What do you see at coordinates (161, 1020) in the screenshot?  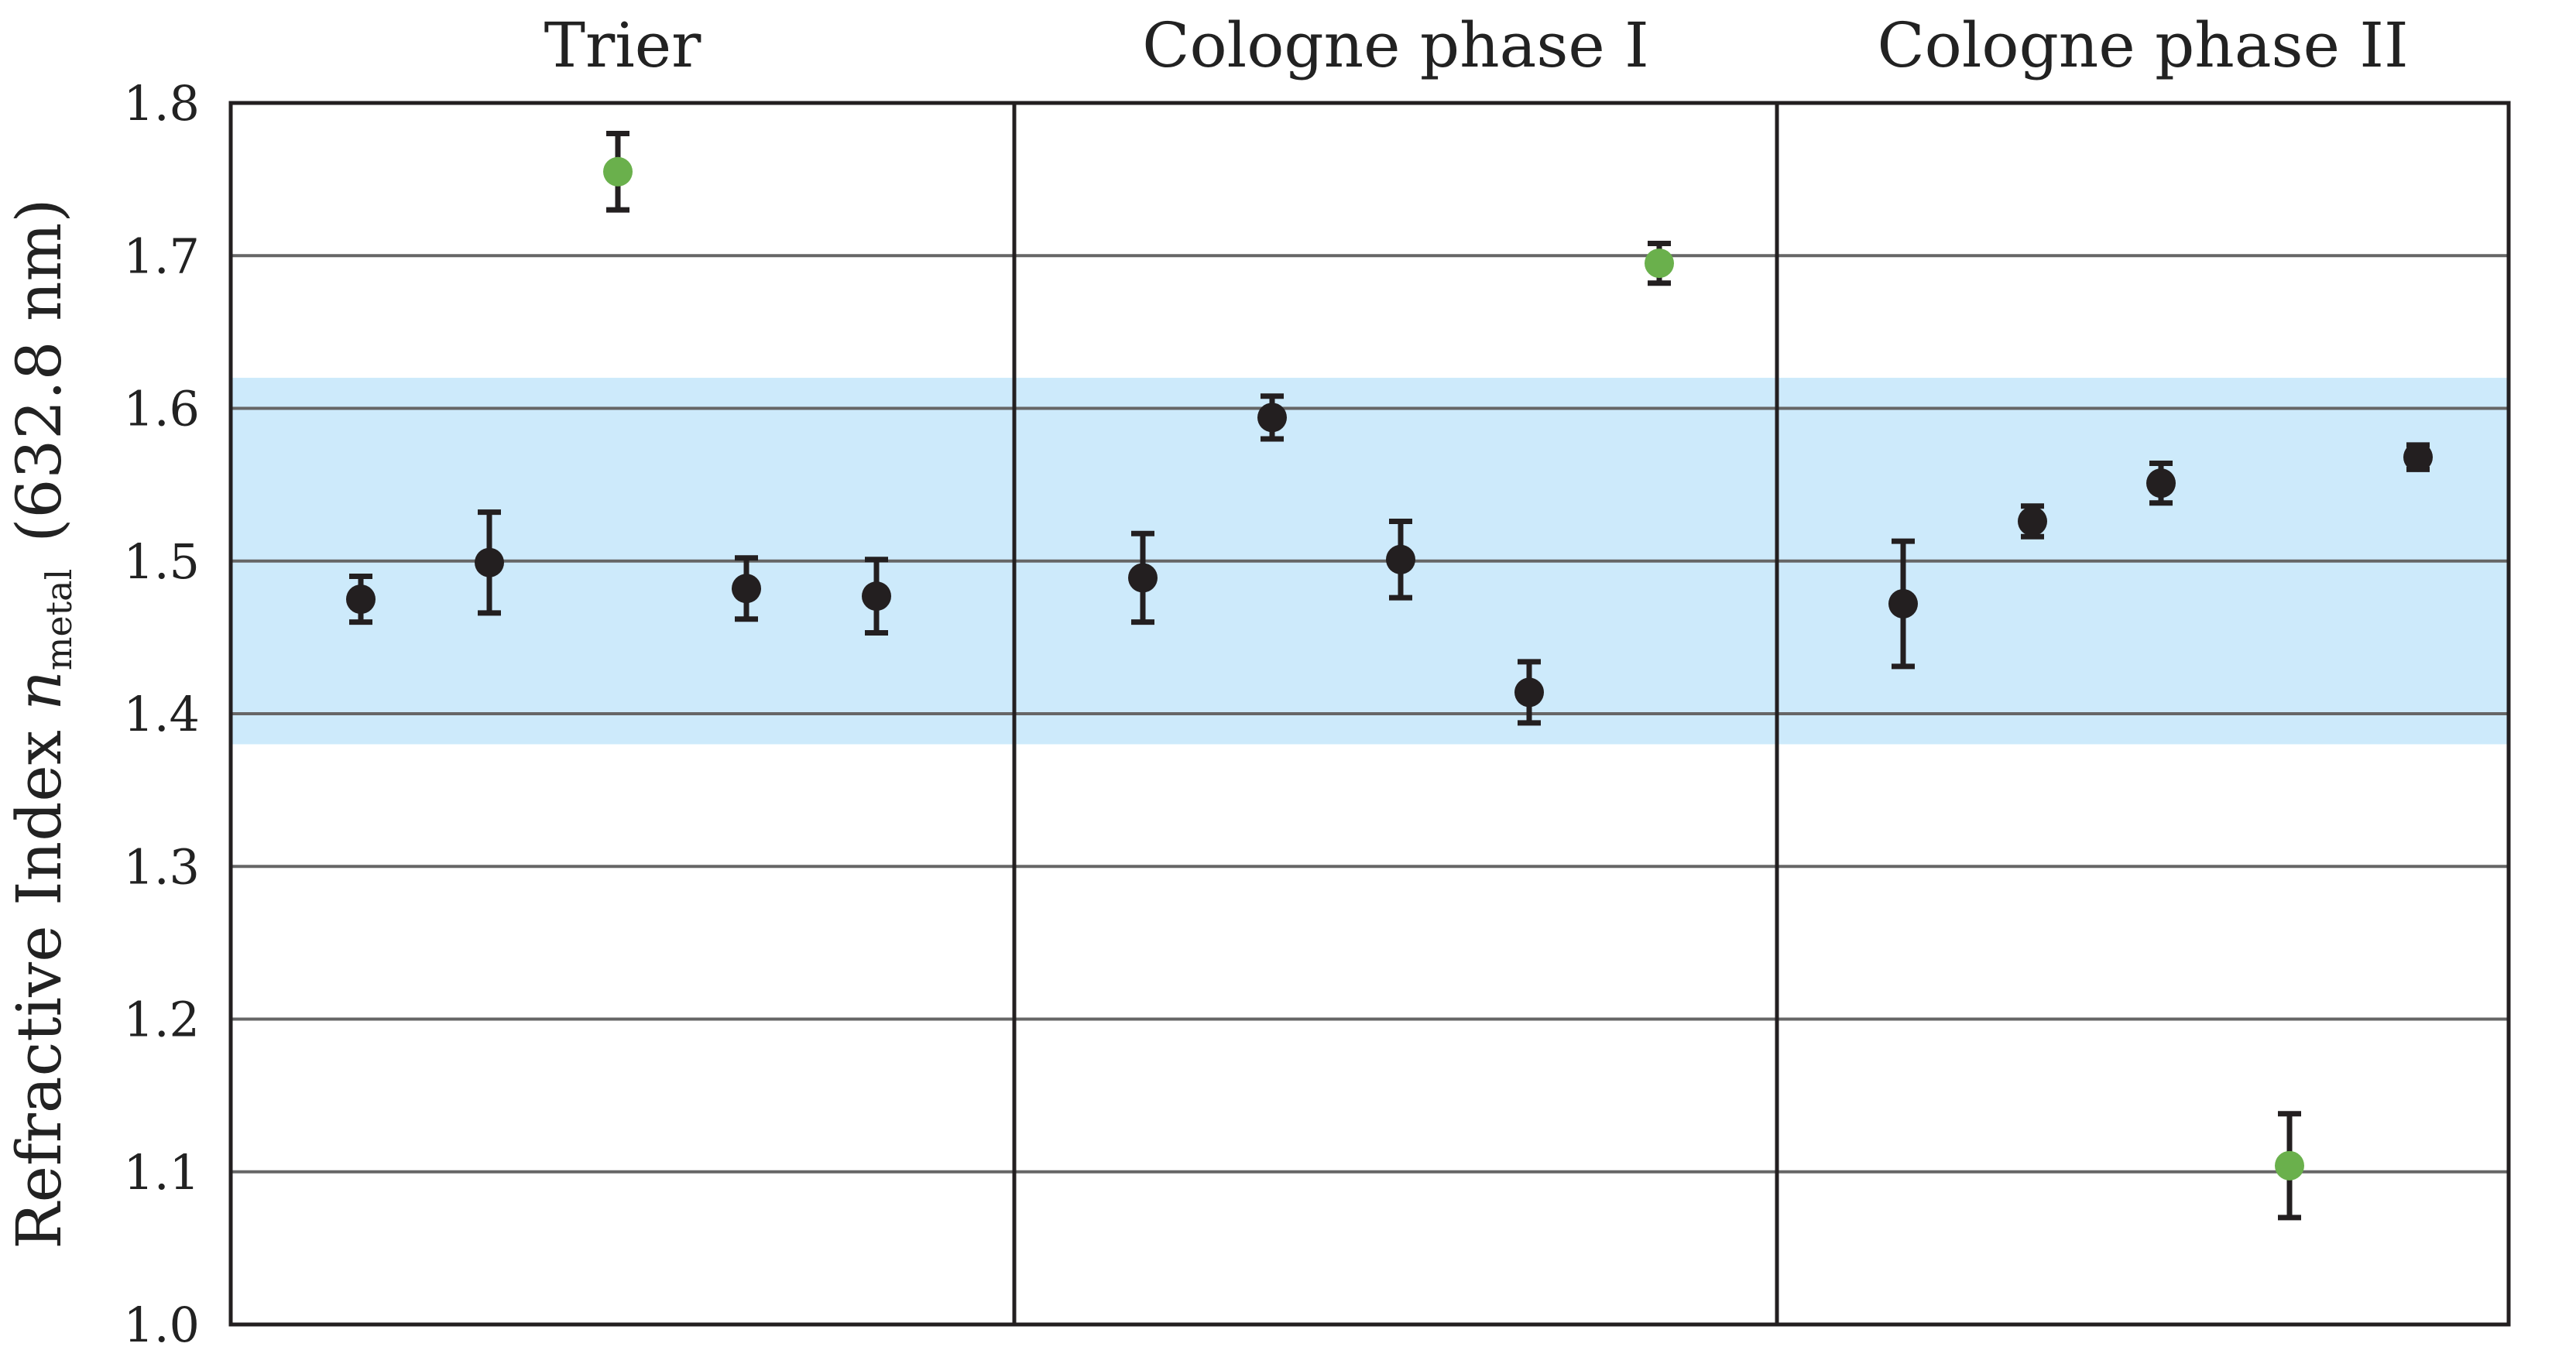 I see `y-tick-label-1-2: 1.2` at bounding box center [161, 1020].